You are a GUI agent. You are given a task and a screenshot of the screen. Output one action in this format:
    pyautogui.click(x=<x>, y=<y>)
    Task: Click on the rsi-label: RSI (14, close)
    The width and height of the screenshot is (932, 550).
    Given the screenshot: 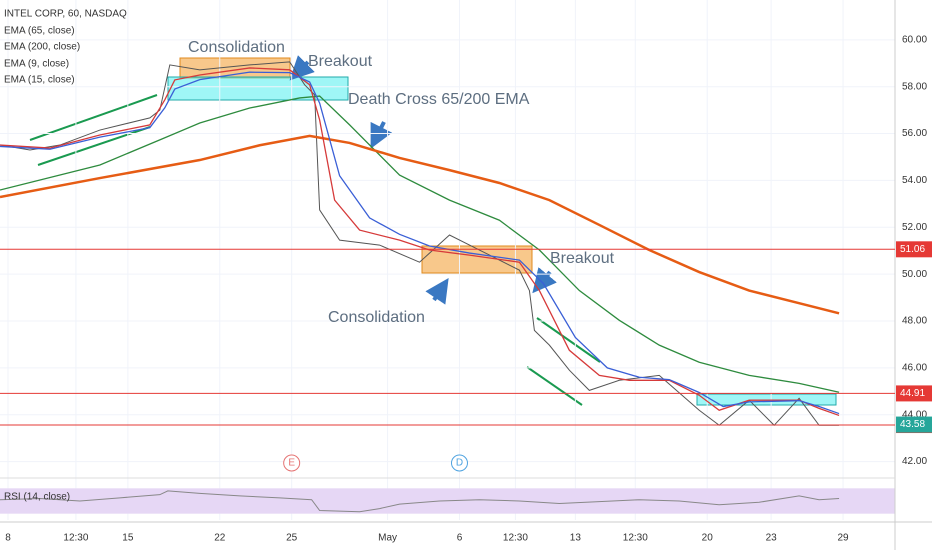 What is the action you would take?
    pyautogui.click(x=37, y=497)
    